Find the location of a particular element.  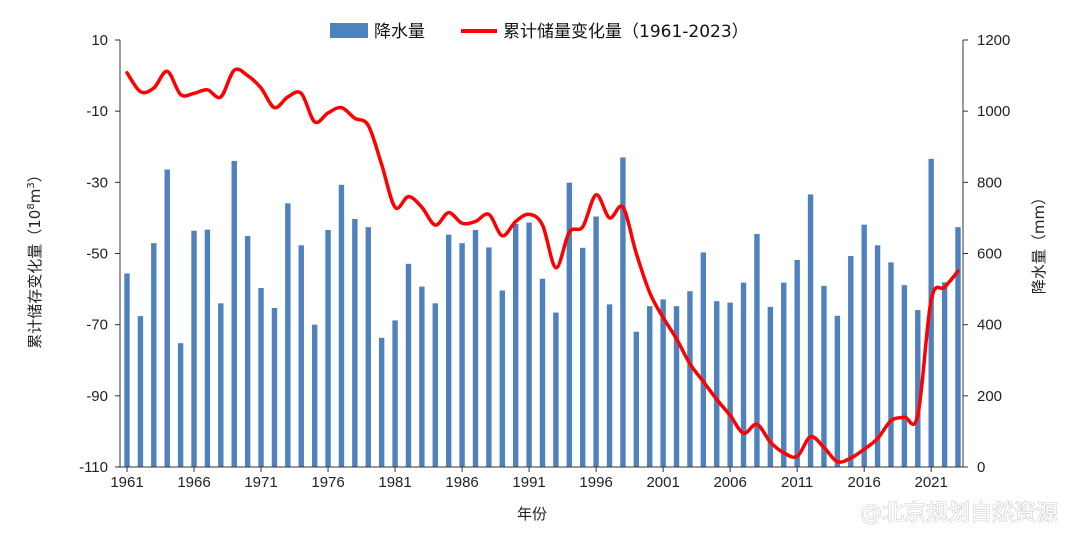

x-tick-label: 2011 is located at coordinates (797, 482).